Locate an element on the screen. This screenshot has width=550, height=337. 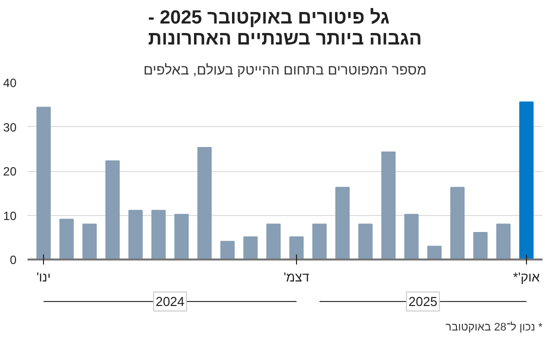
y-tick-label: 0 is located at coordinates (13, 260).